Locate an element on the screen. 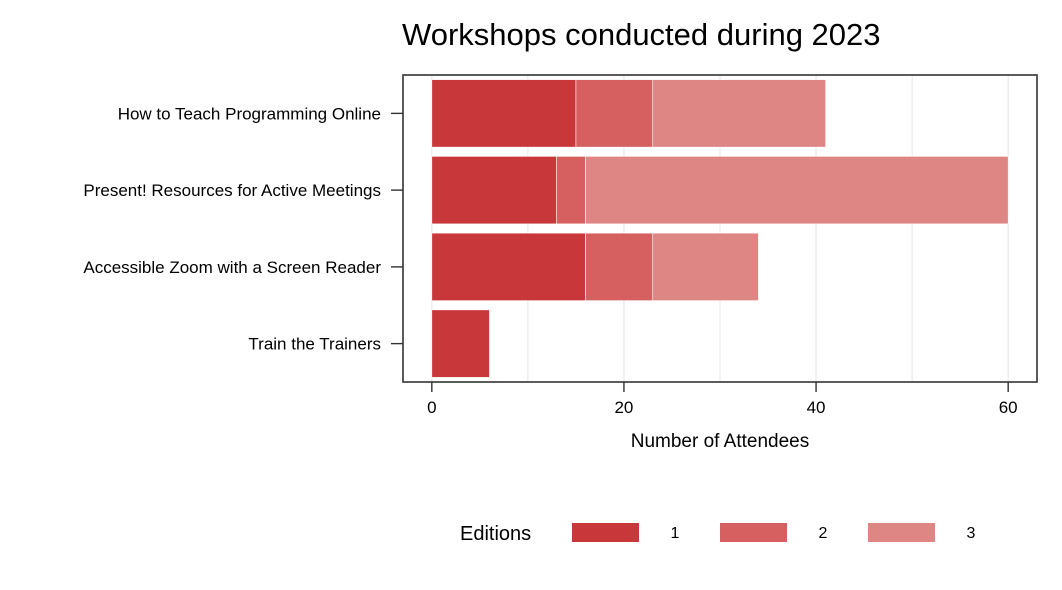 Image resolution: width=1062 pixels, height=590 pixels. legend: Editions 1 2 3 is located at coordinates (718, 534).